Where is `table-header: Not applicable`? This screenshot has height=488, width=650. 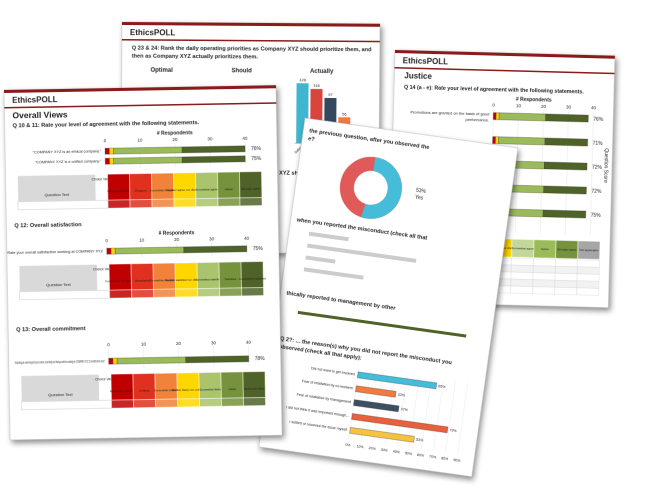
table-header: Not applicable is located at coordinates (588, 250).